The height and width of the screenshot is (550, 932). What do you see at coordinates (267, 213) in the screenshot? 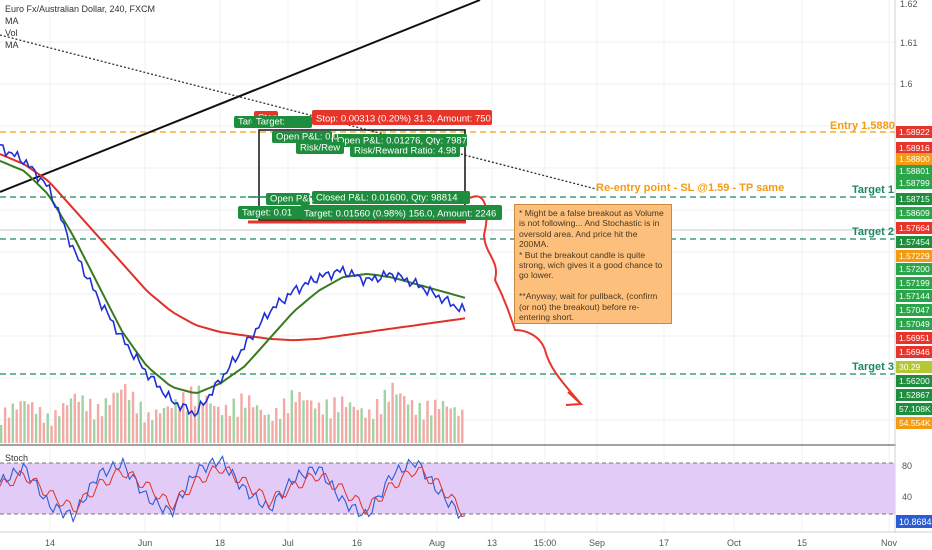
I see `trade-label-text: Target: 0.01` at bounding box center [267, 213].